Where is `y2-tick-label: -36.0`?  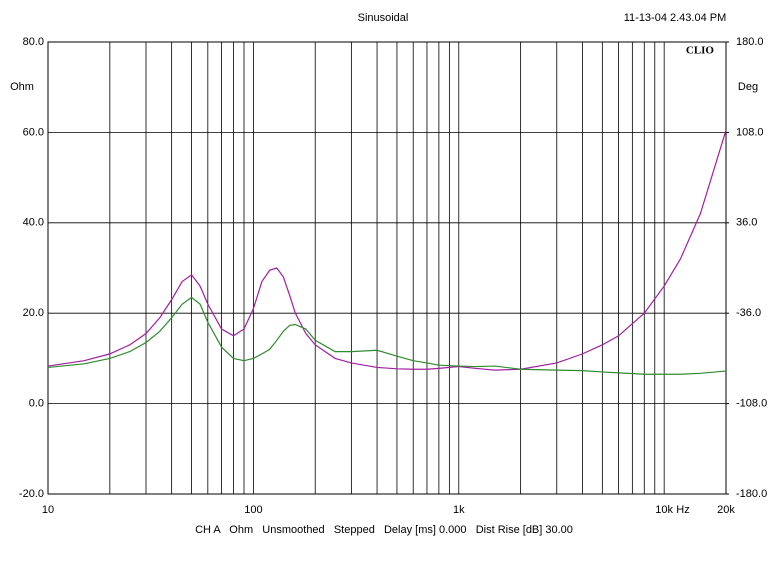 y2-tick-label: -36.0 is located at coordinates (748, 313).